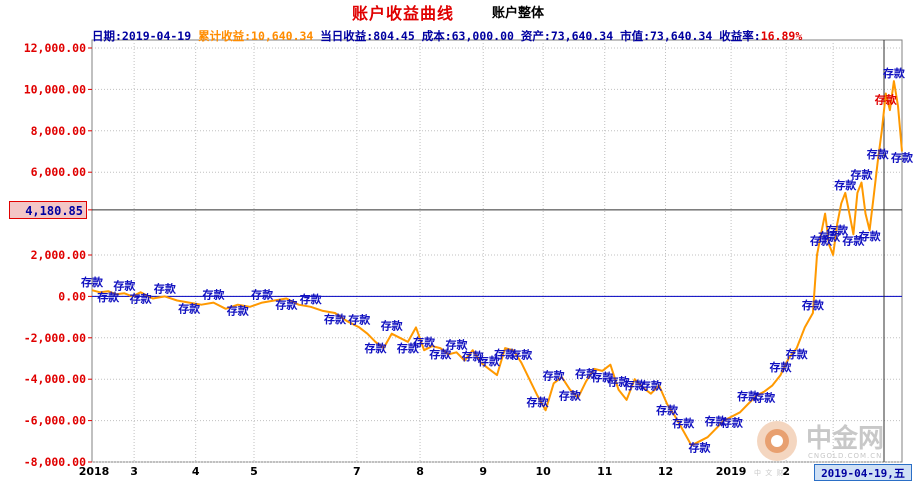  What do you see at coordinates (731, 471) in the screenshot?
I see `x-tick-label: 2019` at bounding box center [731, 471].